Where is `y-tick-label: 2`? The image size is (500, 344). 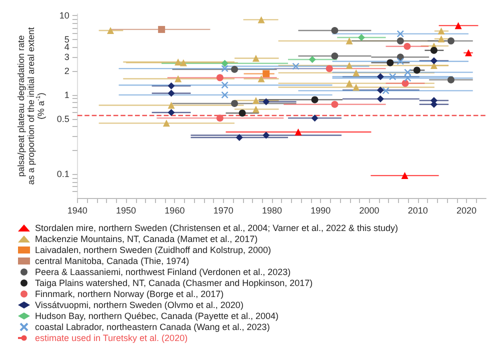
y-tick-label: 2 is located at coordinates (67, 71).